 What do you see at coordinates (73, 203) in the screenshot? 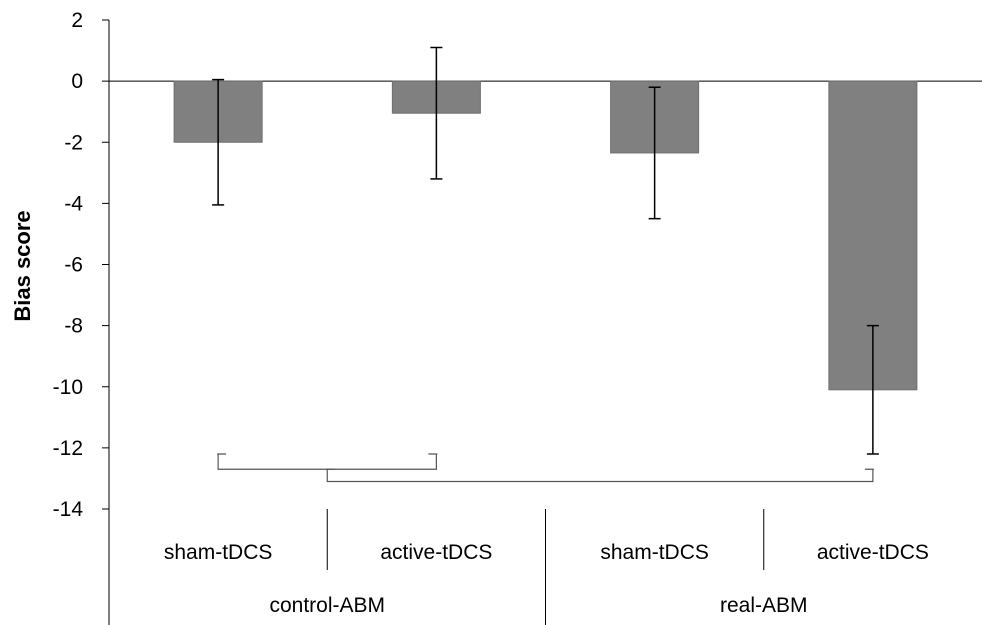
I see `y-tick-label: -4` at bounding box center [73, 203].